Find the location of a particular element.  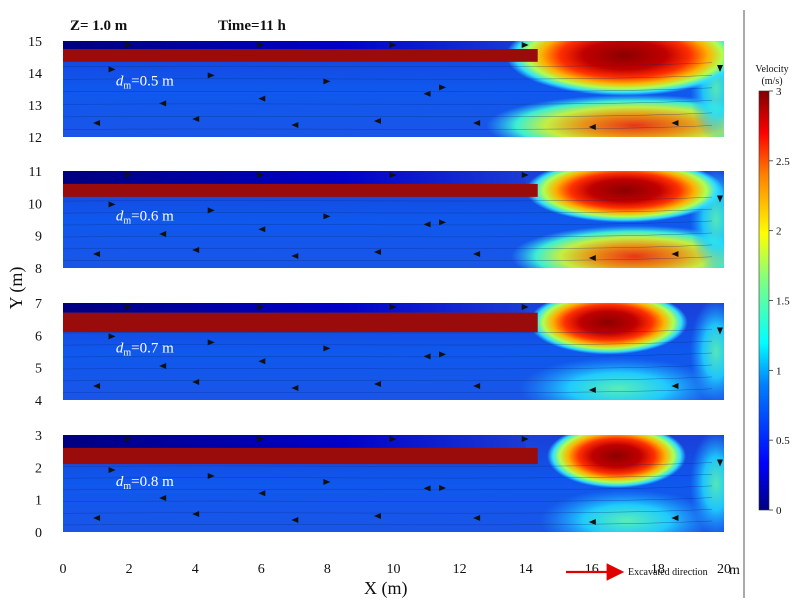

colorbar-tick-label: 2 is located at coordinates (779, 232).